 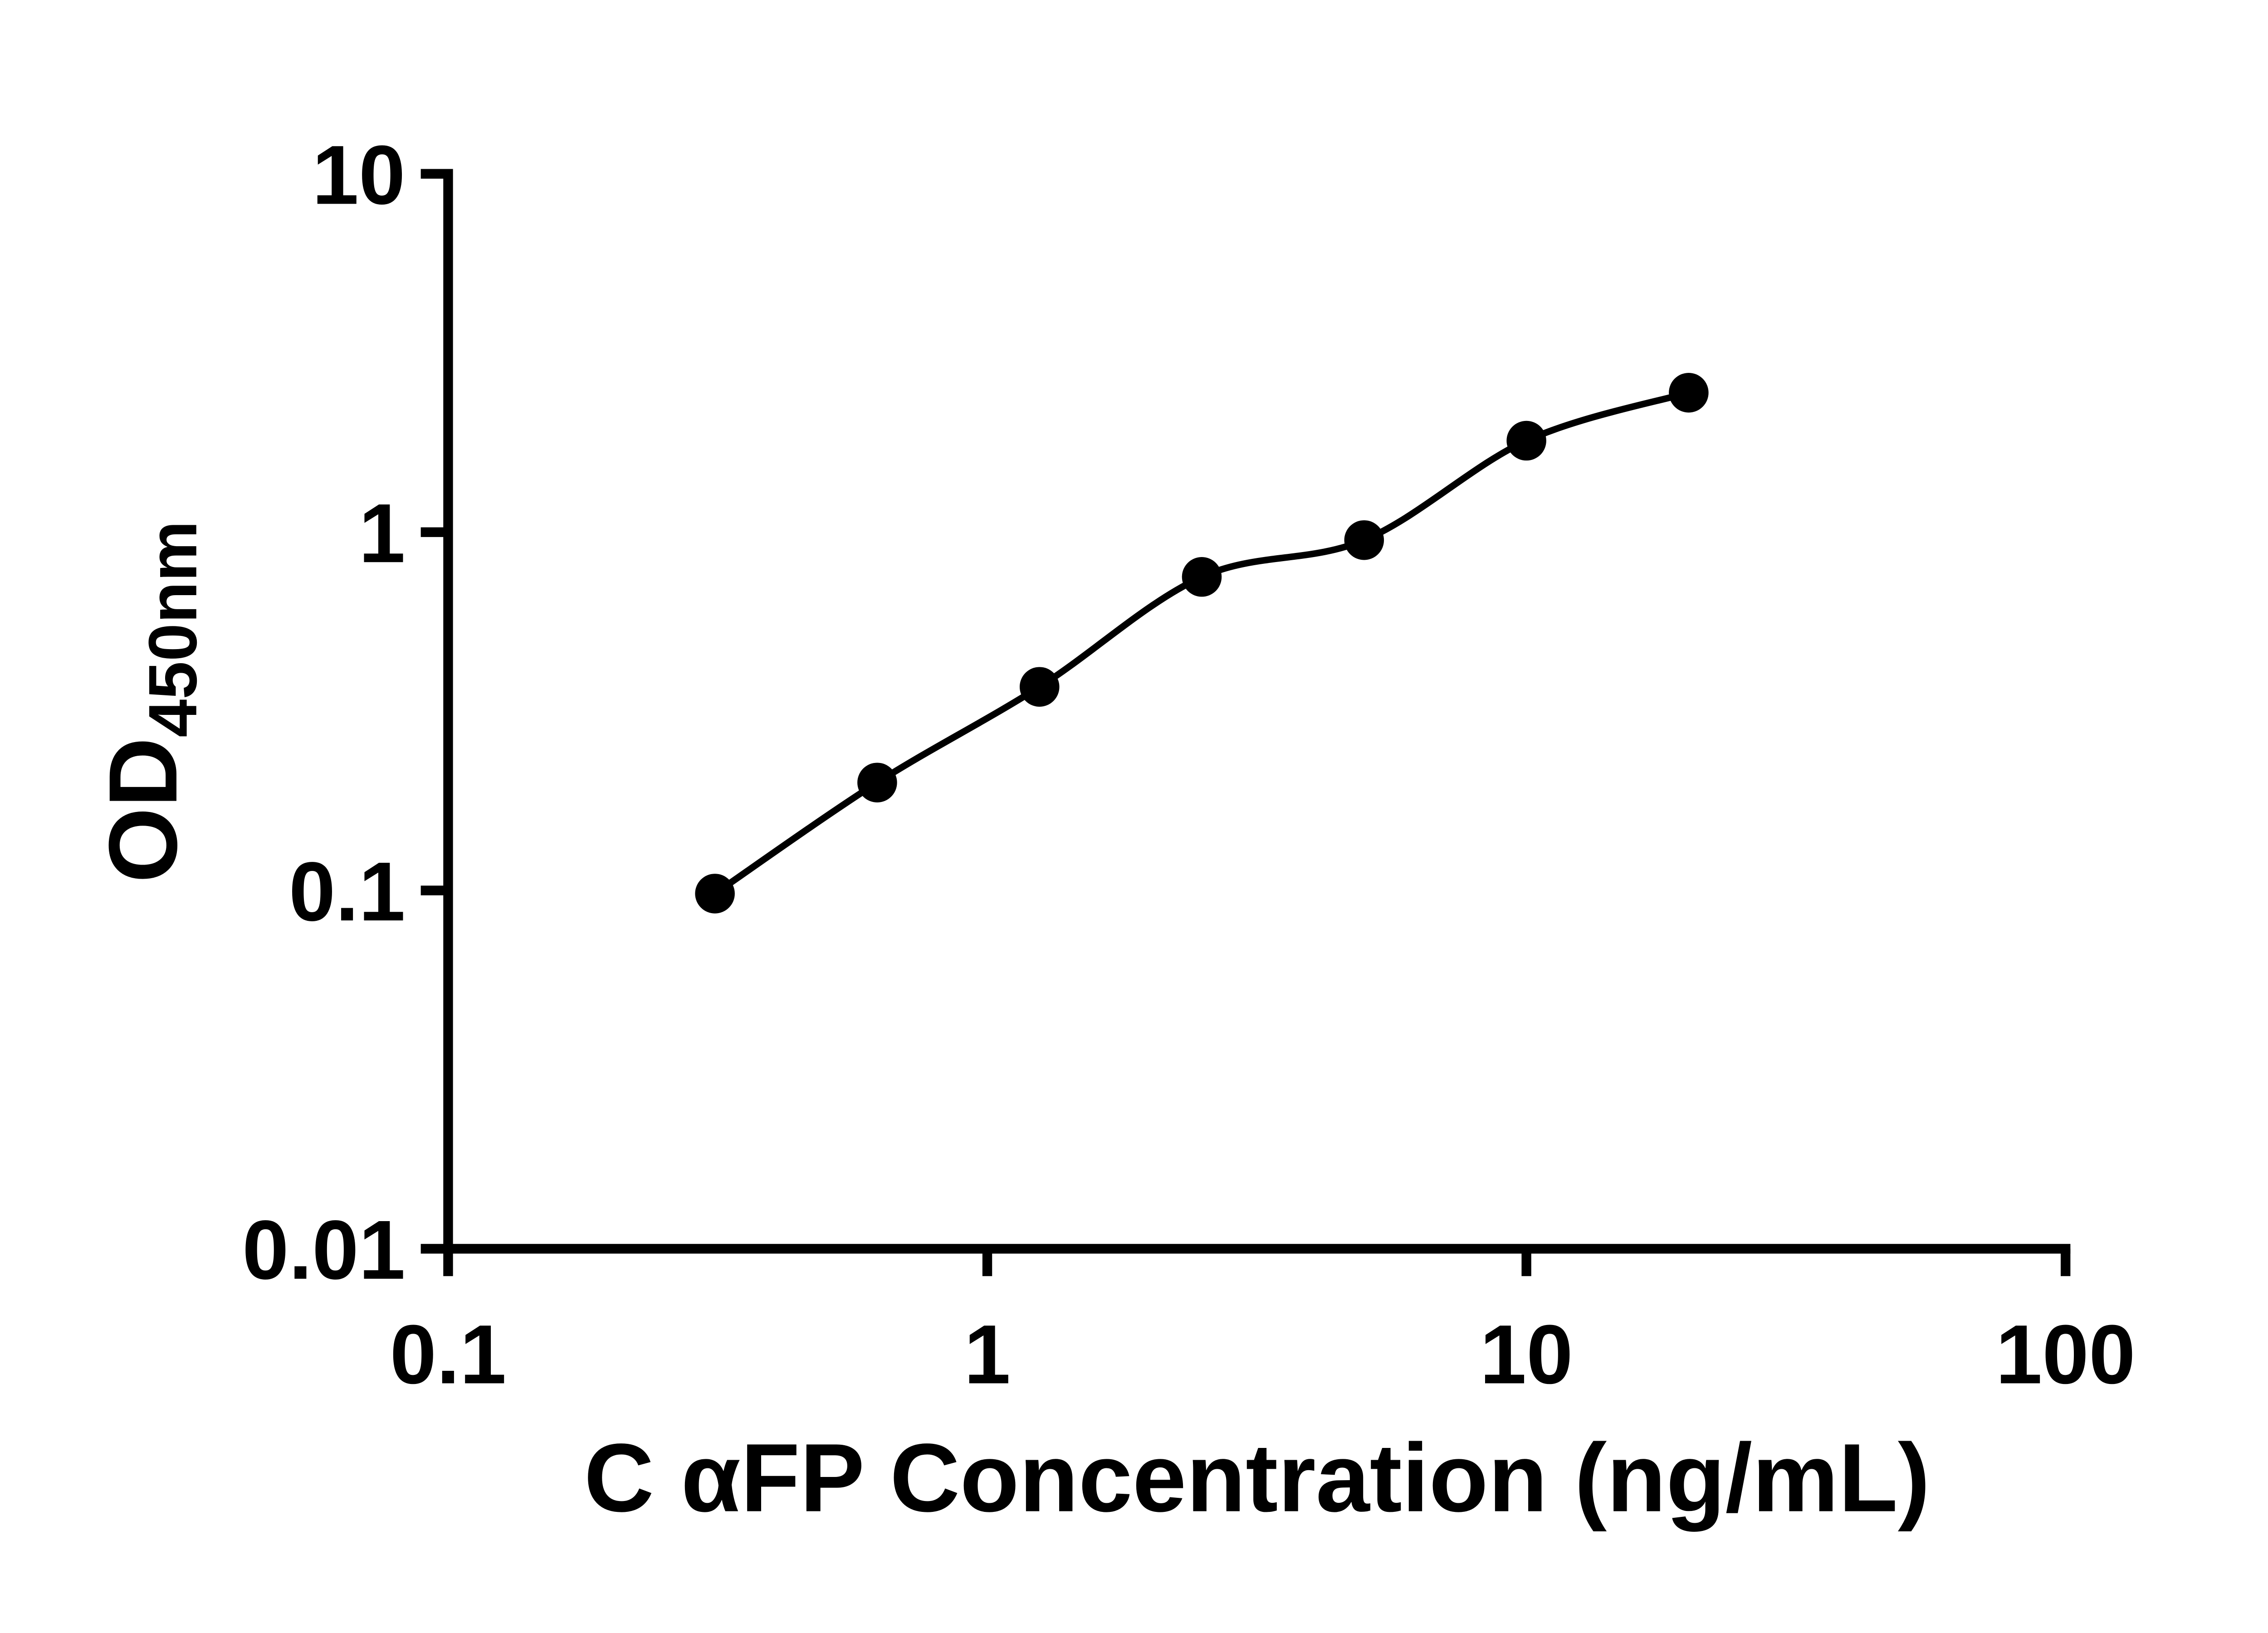 I want to click on data-points, so click(x=1202, y=643).